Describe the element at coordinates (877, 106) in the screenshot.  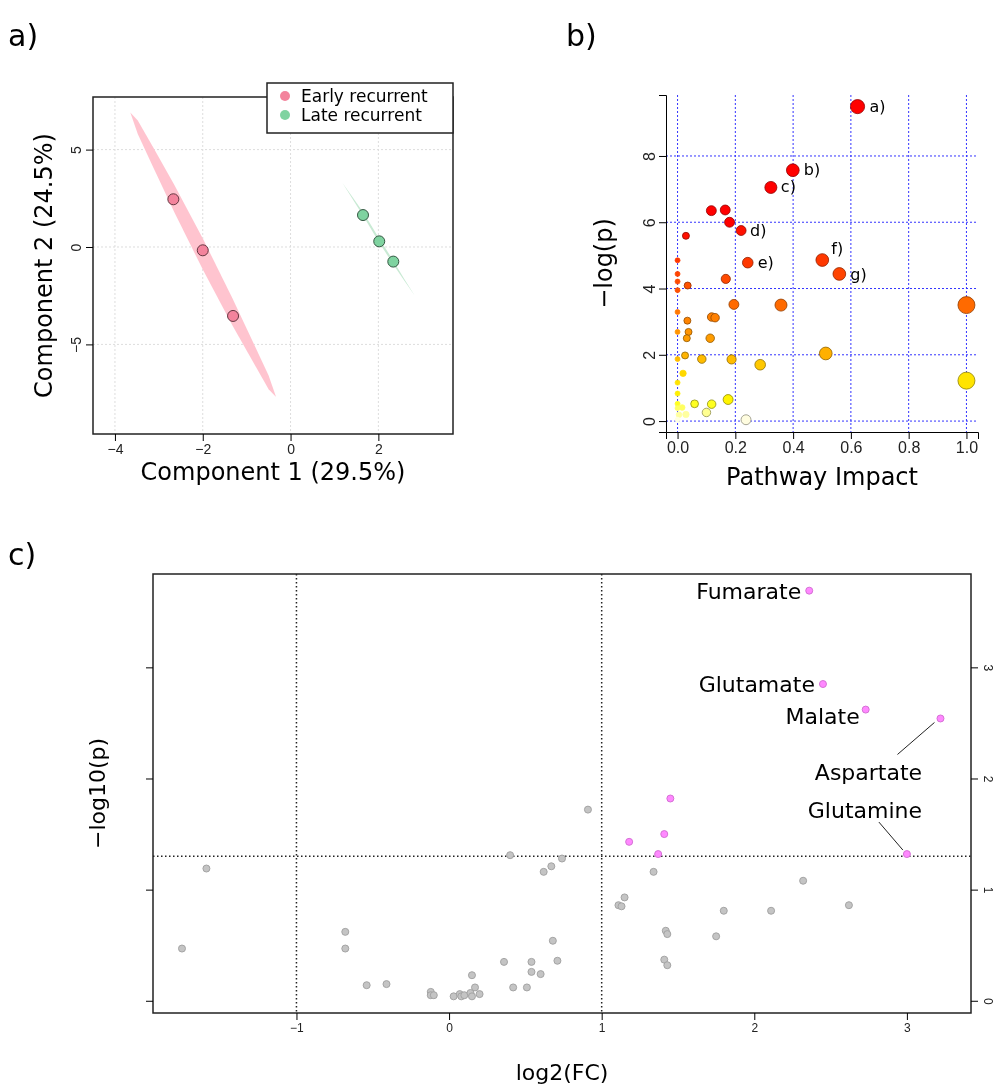
I see `annotation: a)` at that location.